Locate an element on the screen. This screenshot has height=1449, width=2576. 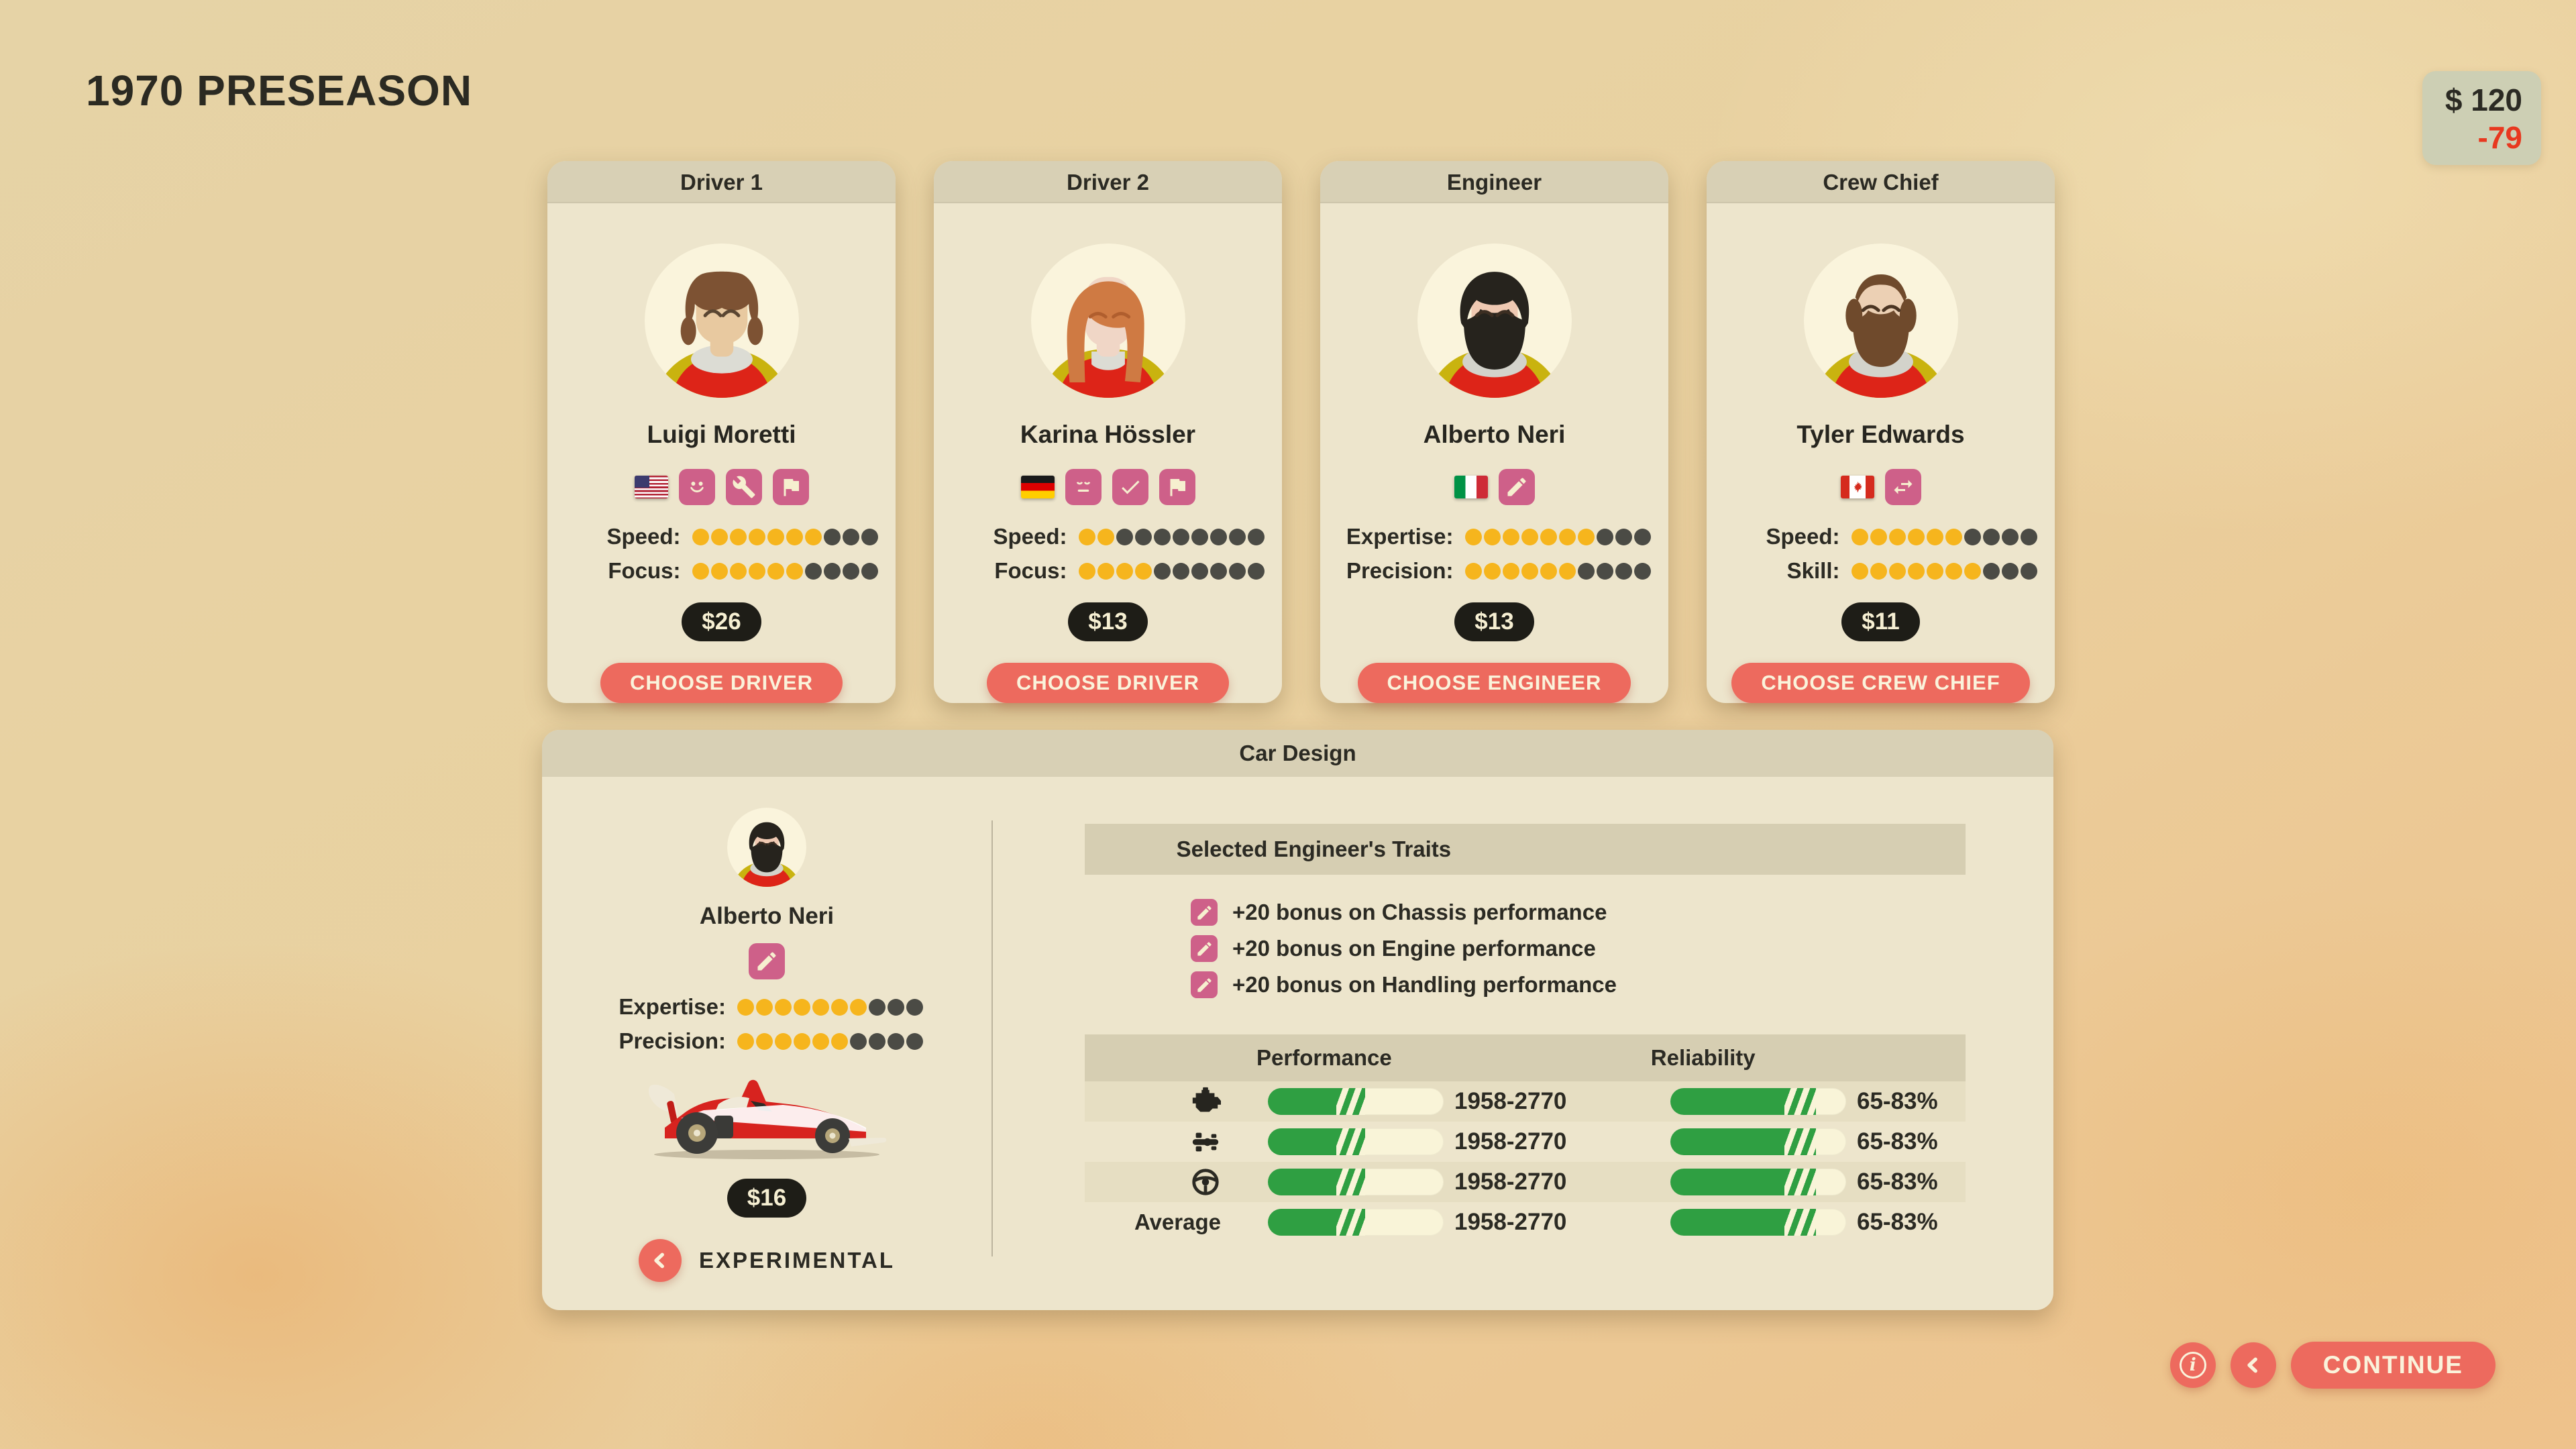
selected-engineer-avatar is located at coordinates (766, 847).